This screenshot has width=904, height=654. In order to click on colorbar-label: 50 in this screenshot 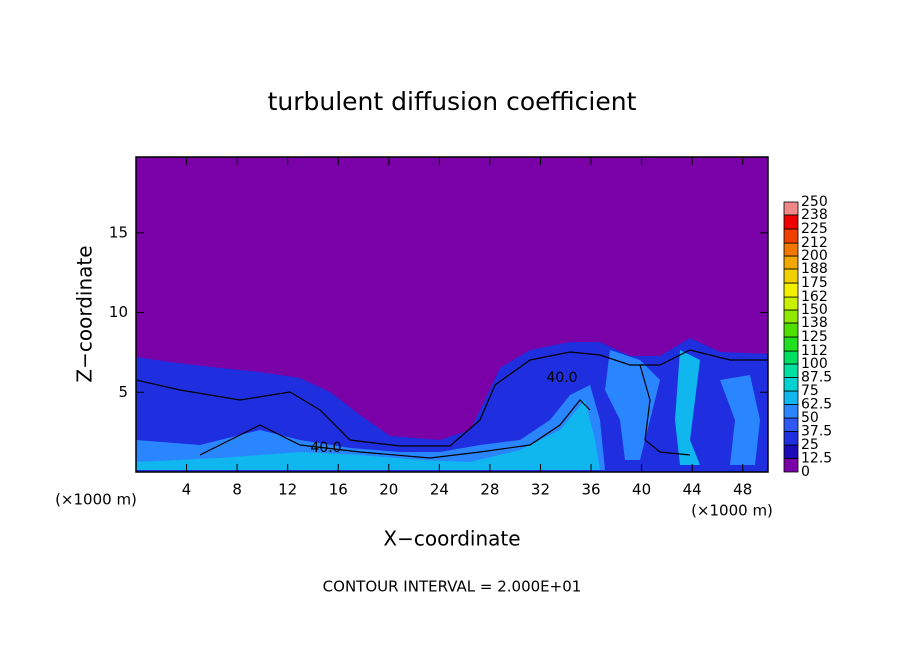, I will do `click(810, 418)`.